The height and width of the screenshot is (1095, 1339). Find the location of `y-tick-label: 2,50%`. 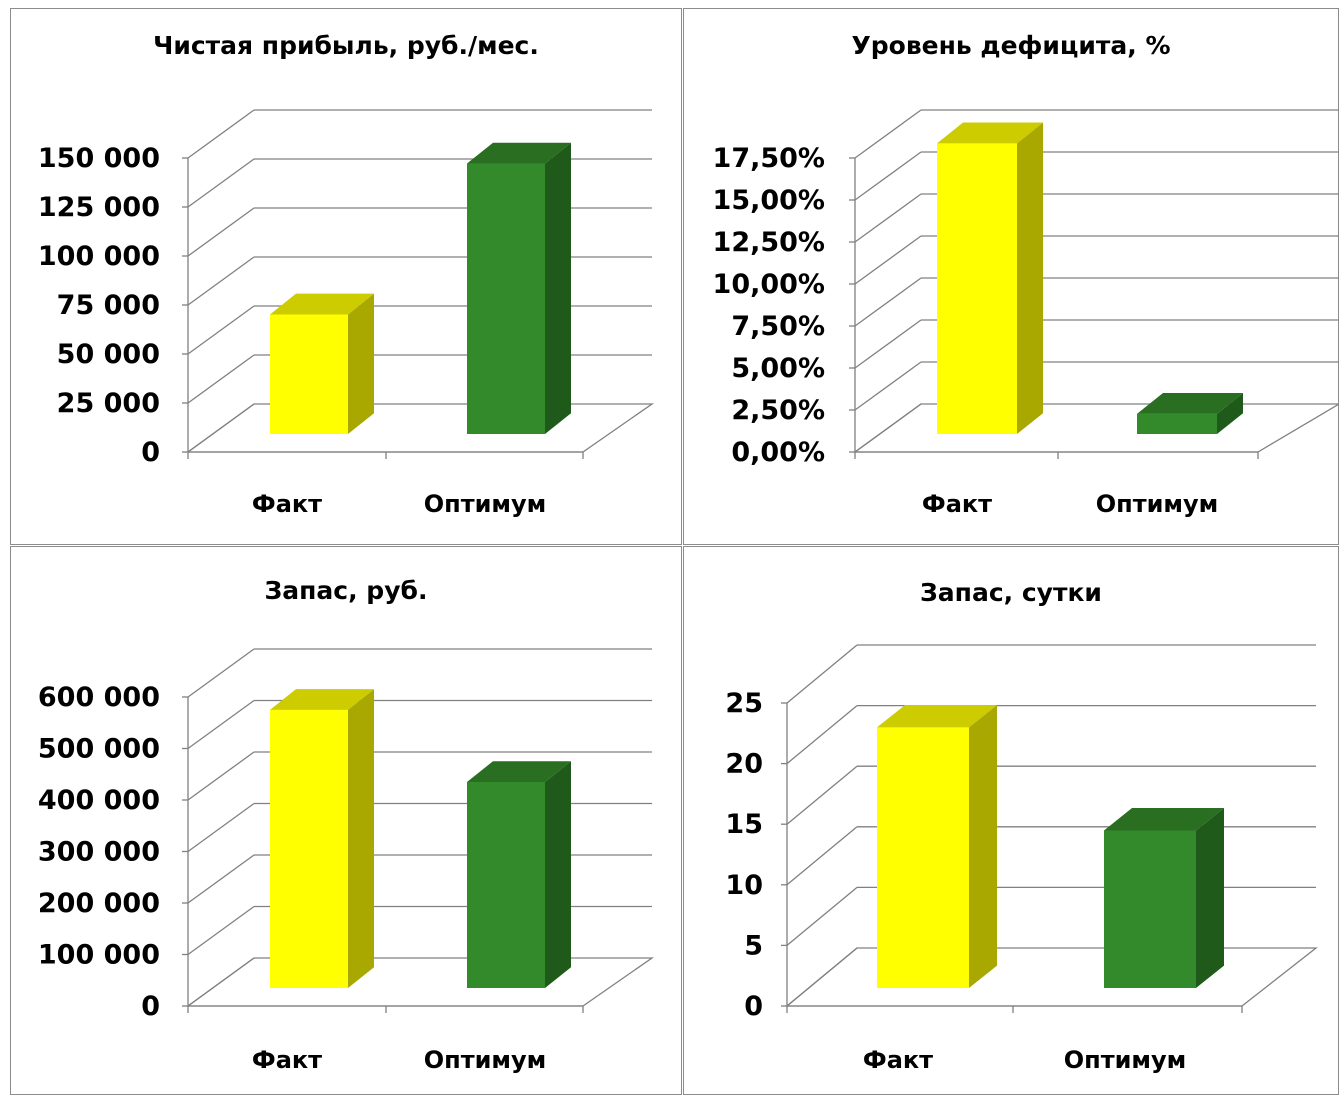

y-tick-label: 2,50% is located at coordinates (778, 410).